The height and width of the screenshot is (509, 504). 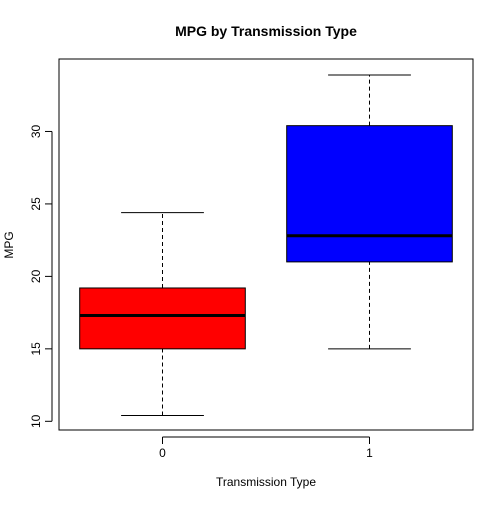 I want to click on y-tick-label: 15, so click(x=36, y=349).